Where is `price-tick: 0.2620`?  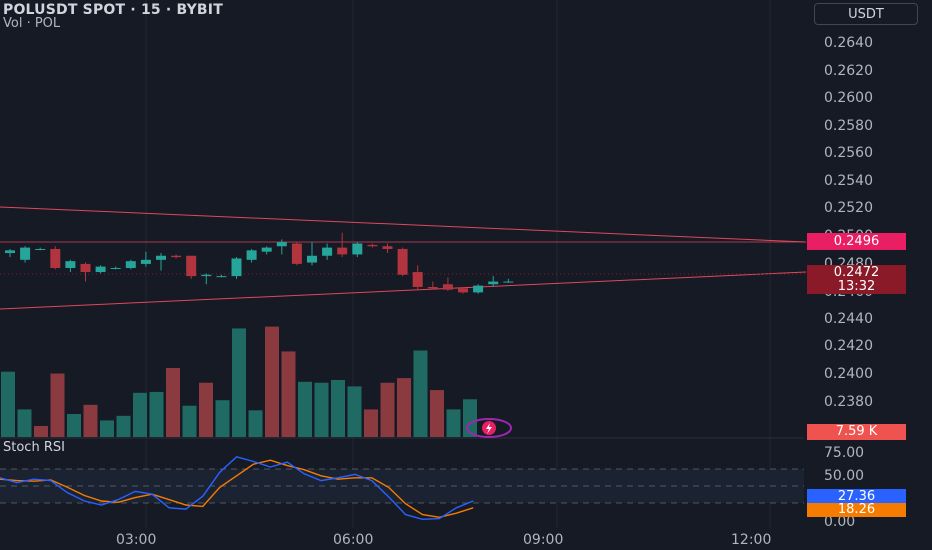
price-tick: 0.2620 is located at coordinates (848, 71).